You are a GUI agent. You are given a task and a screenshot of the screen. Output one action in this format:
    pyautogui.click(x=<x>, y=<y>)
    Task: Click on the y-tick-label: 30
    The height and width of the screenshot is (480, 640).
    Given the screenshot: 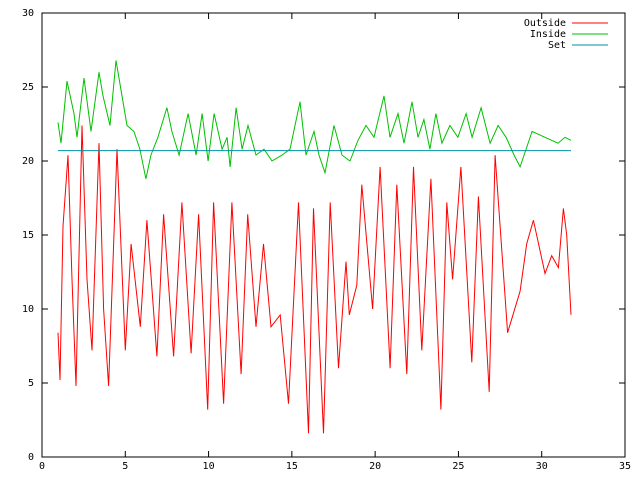 What is the action you would take?
    pyautogui.click(x=28, y=13)
    